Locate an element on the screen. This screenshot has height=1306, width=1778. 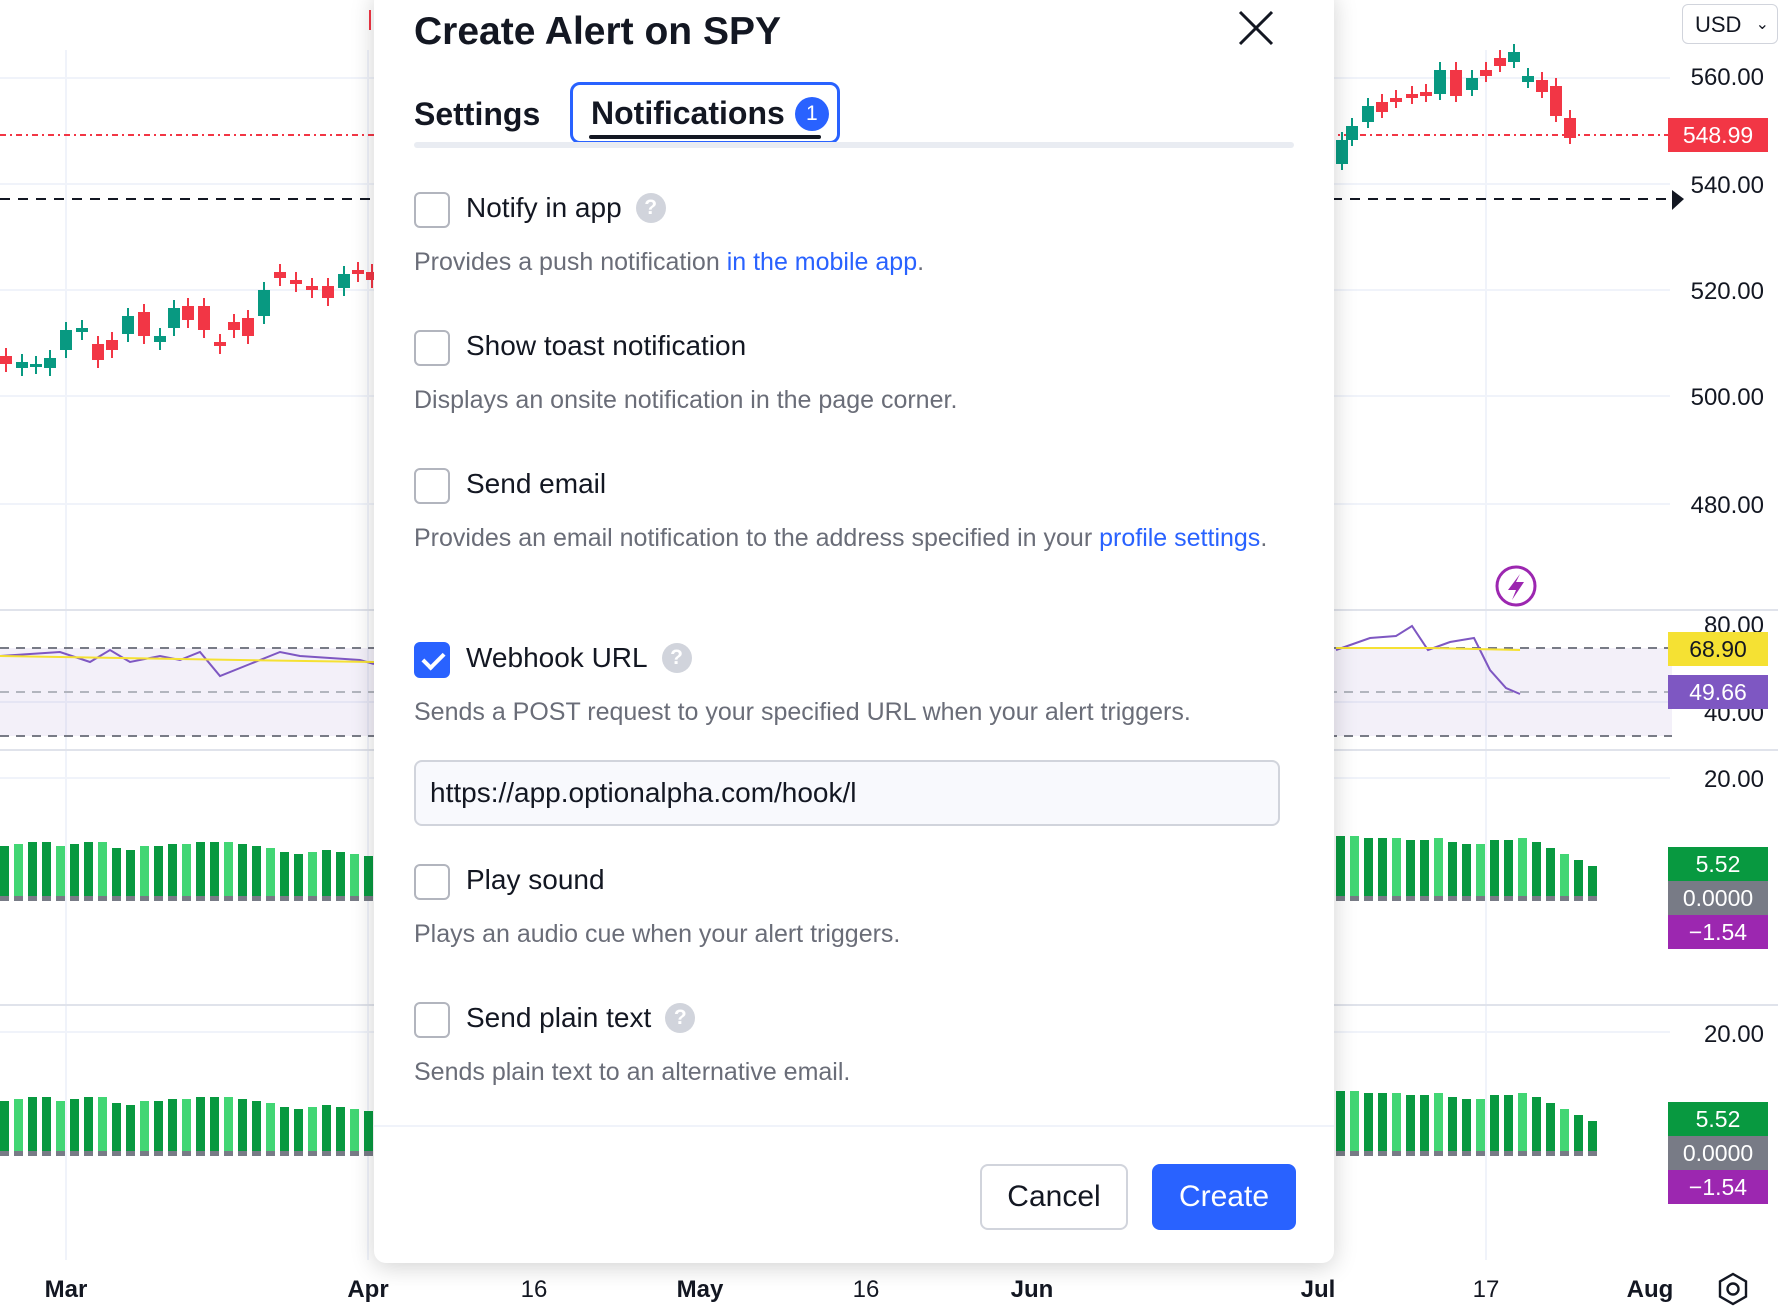
option-row: Send plain text? is located at coordinates (854, 1020).